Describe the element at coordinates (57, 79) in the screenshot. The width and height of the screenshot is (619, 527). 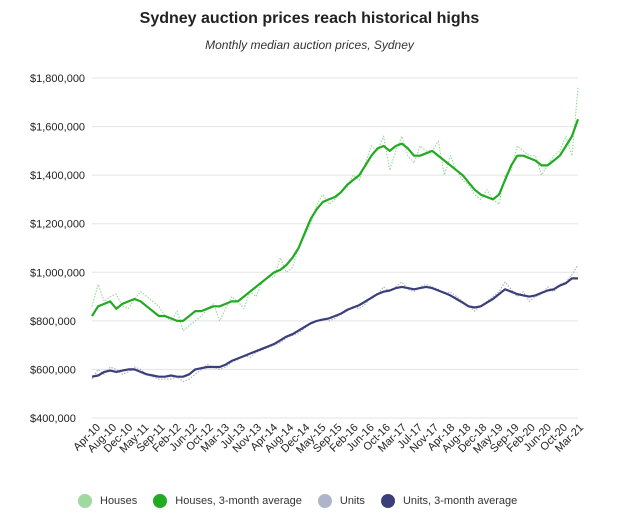
I see `y-tick-label: $1,800,000` at that location.